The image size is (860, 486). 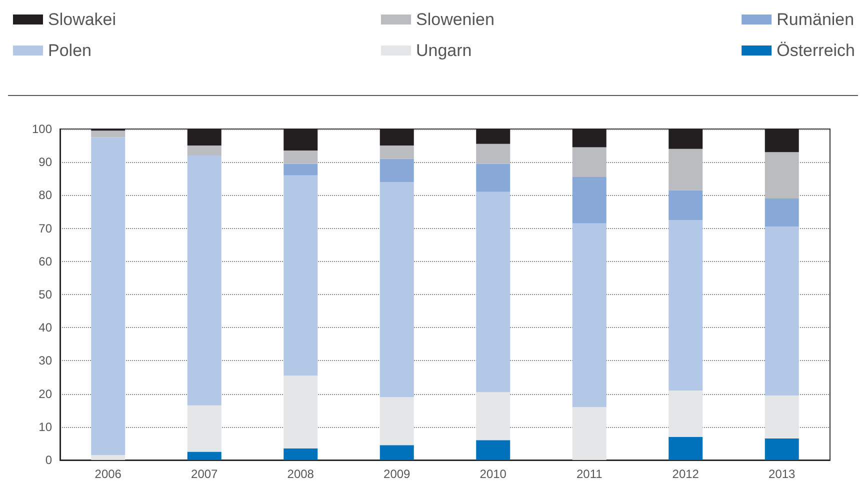 I want to click on legend-label: Rumänien, so click(x=815, y=19).